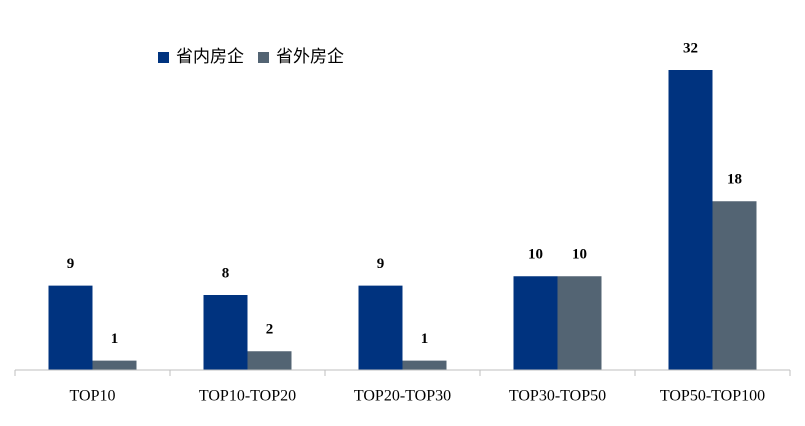 The height and width of the screenshot is (426, 805). What do you see at coordinates (270, 330) in the screenshot?
I see `value-label: 2` at bounding box center [270, 330].